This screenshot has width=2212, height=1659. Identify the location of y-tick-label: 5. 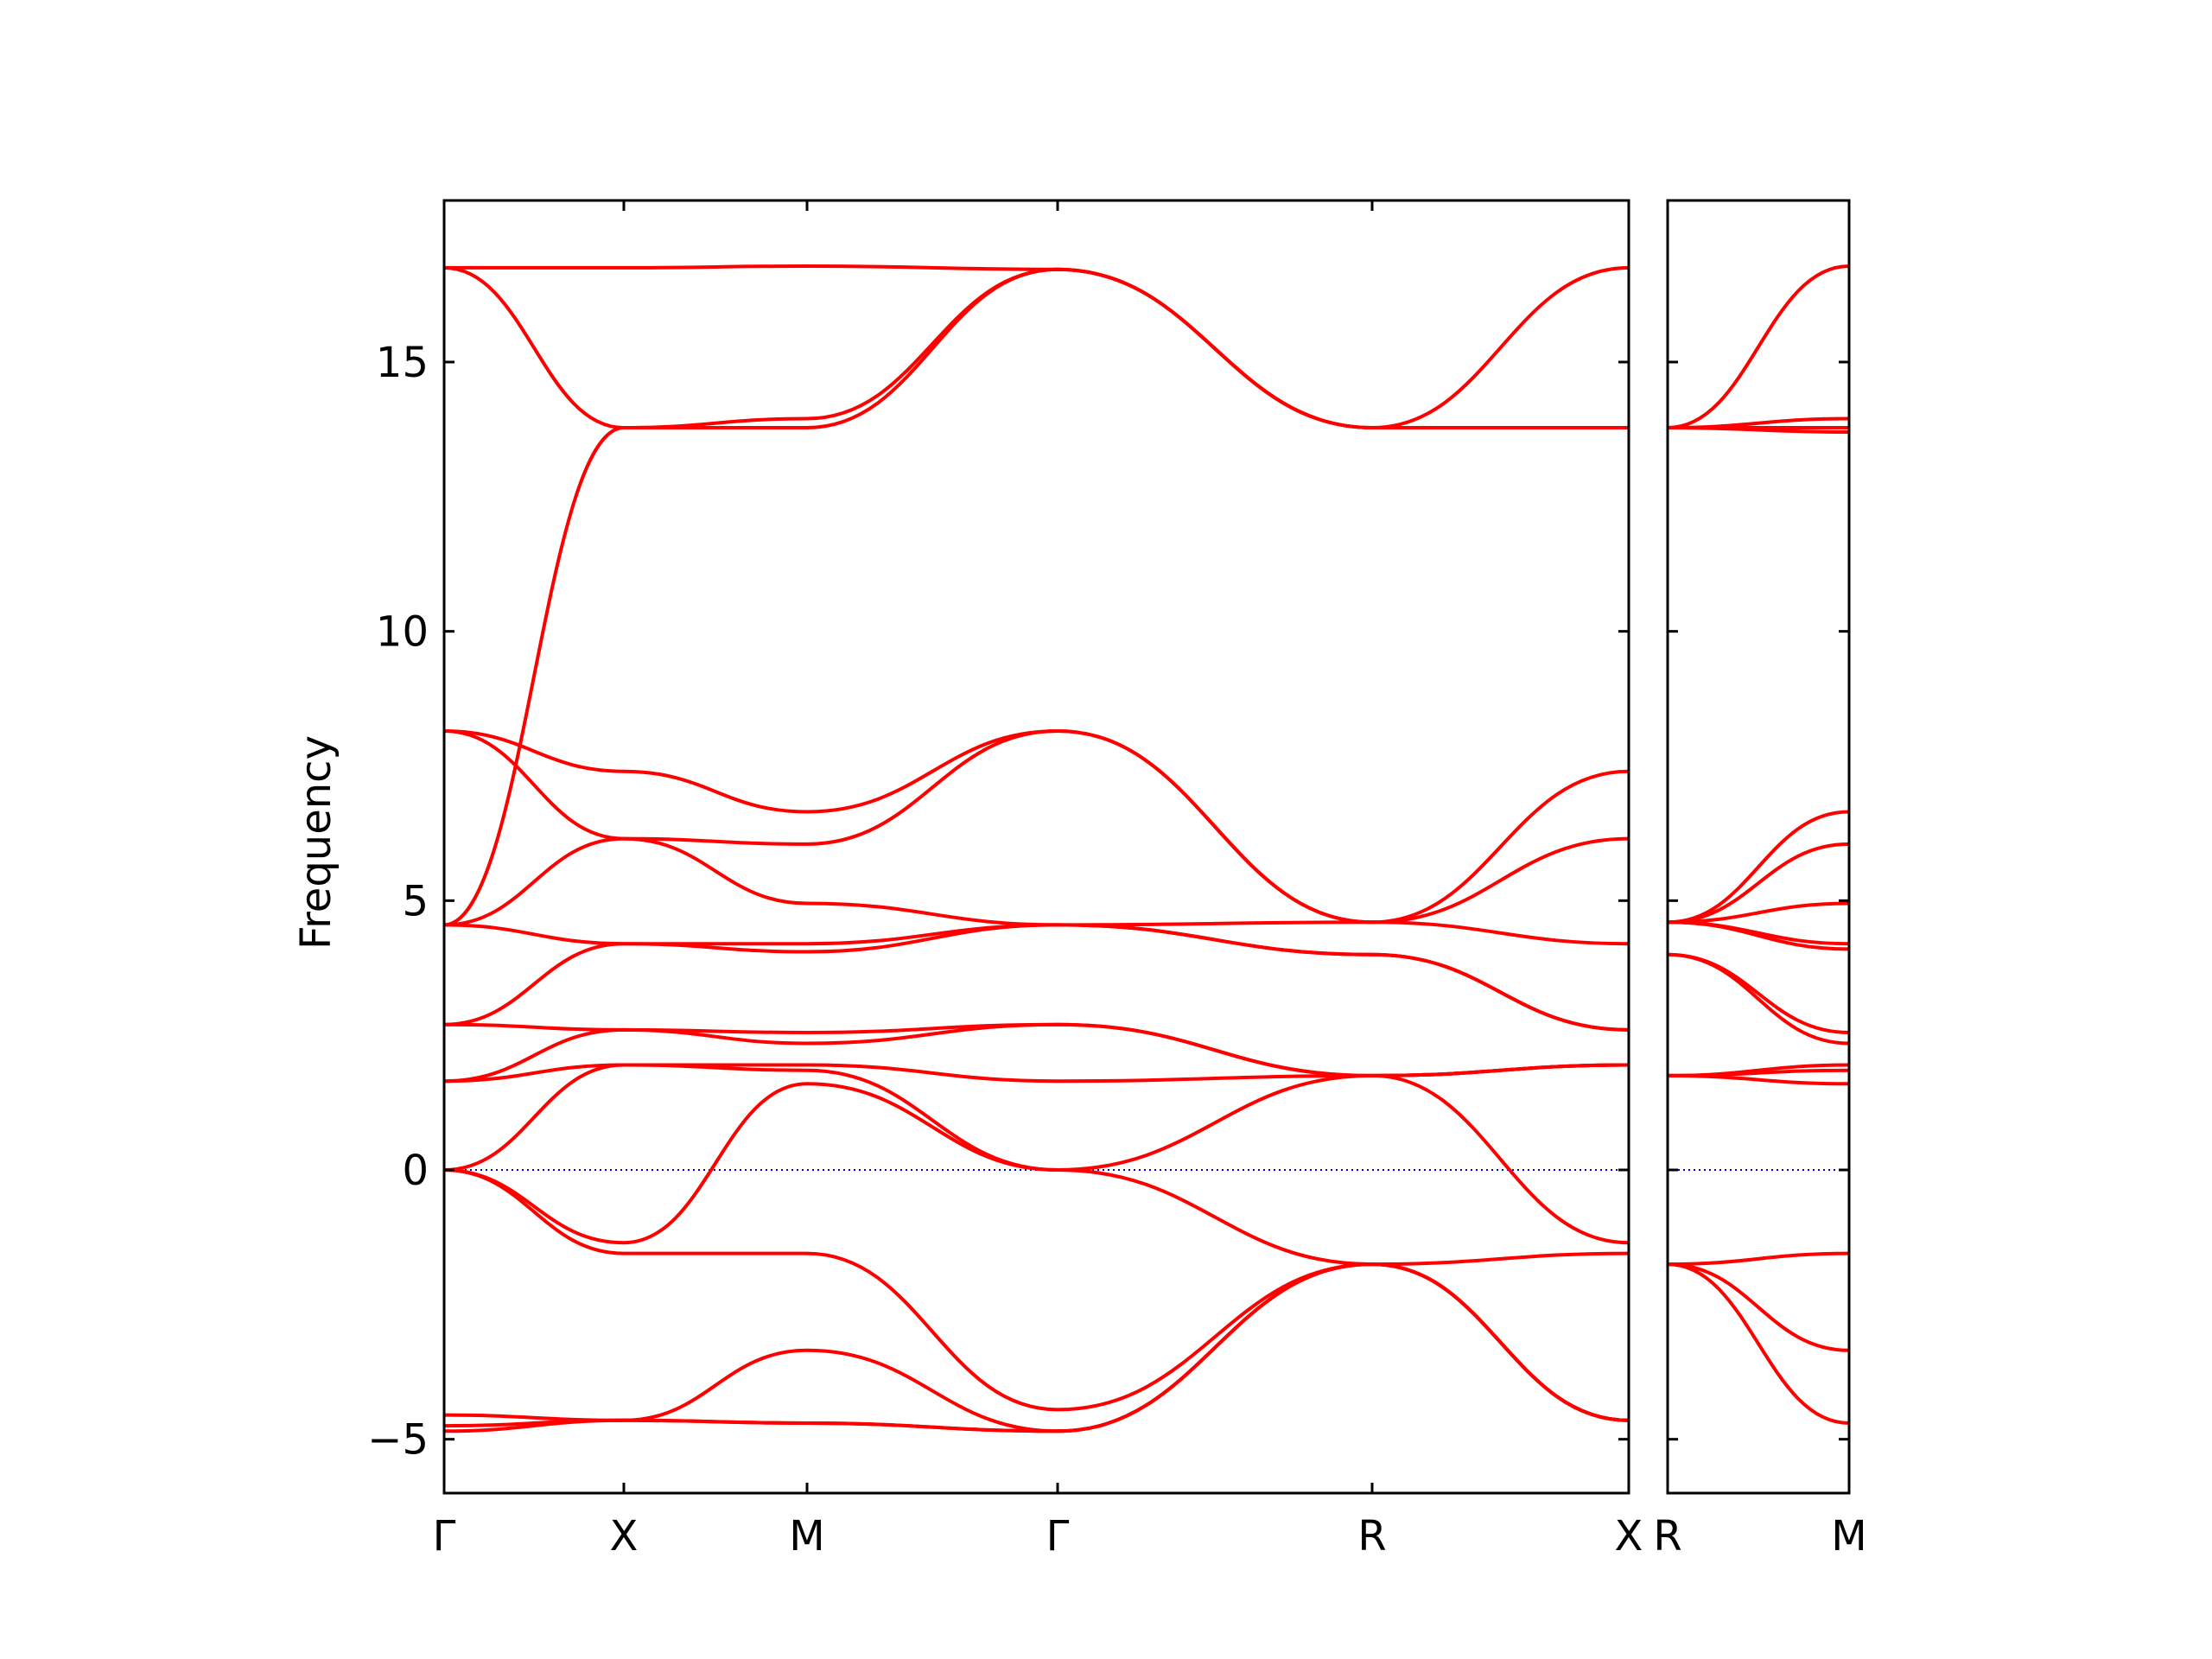
(415, 901).